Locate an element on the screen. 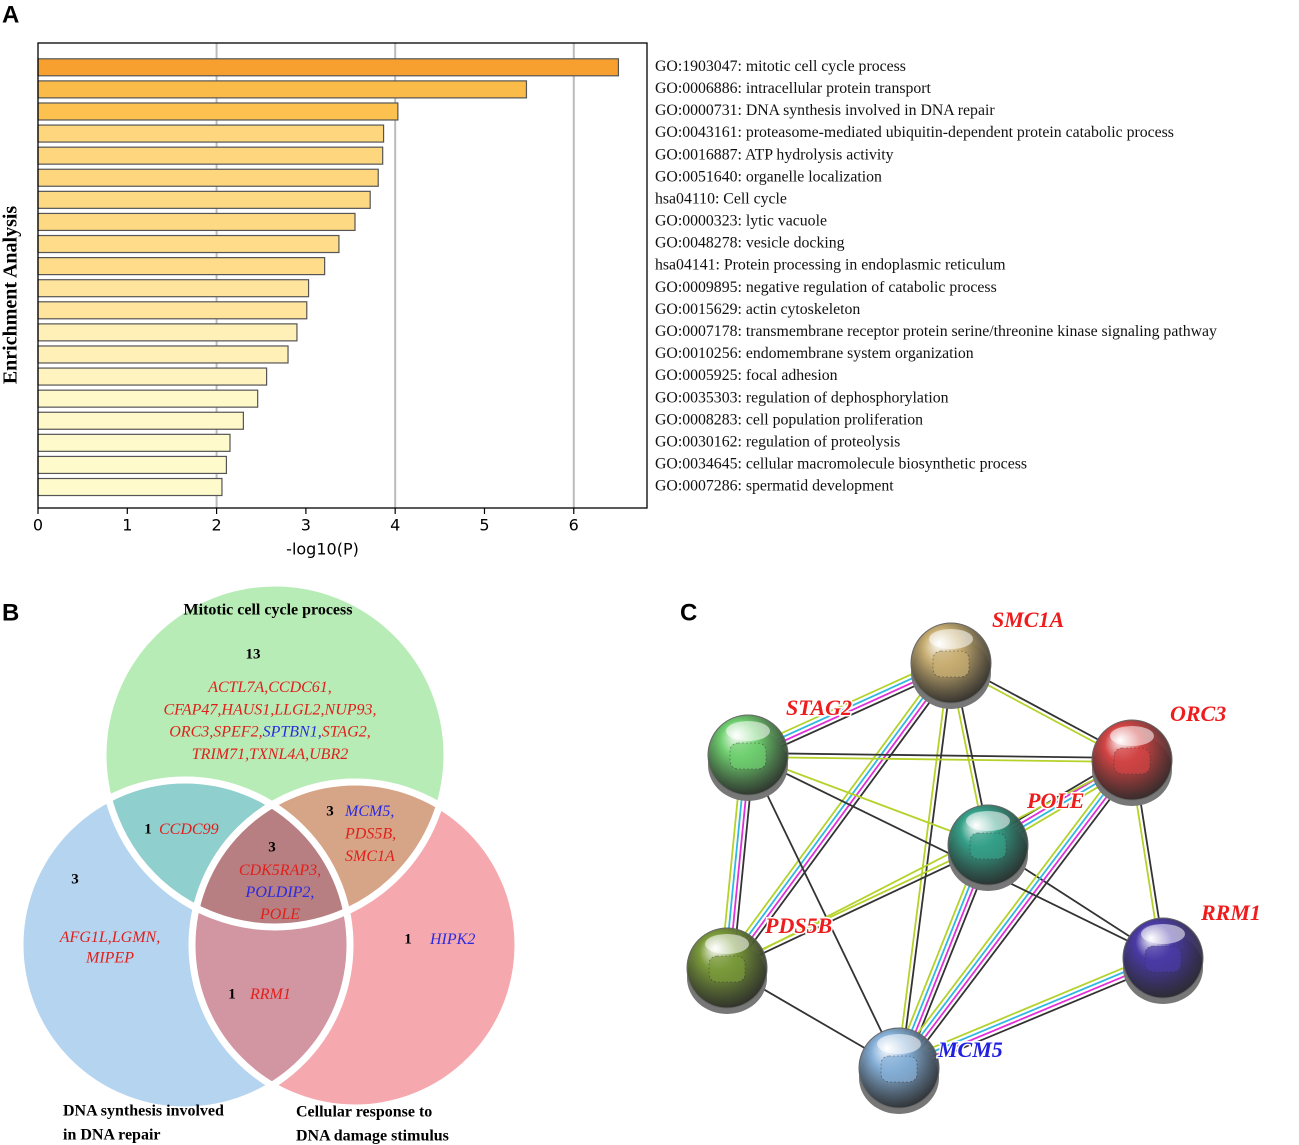 The width and height of the screenshot is (1299, 1145). gene: SPEF2, is located at coordinates (237, 731).